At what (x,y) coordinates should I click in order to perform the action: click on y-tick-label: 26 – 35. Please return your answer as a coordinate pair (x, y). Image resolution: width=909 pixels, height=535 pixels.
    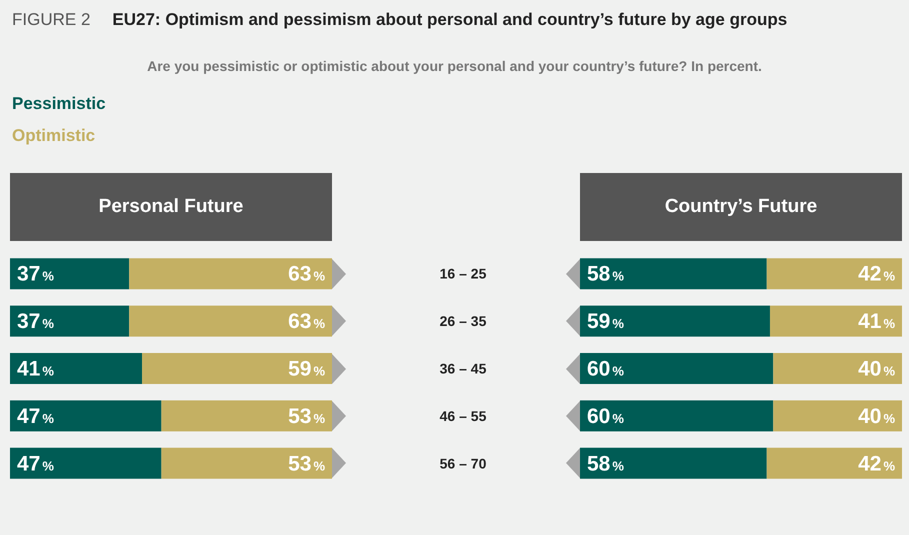
    Looking at the image, I should click on (463, 321).